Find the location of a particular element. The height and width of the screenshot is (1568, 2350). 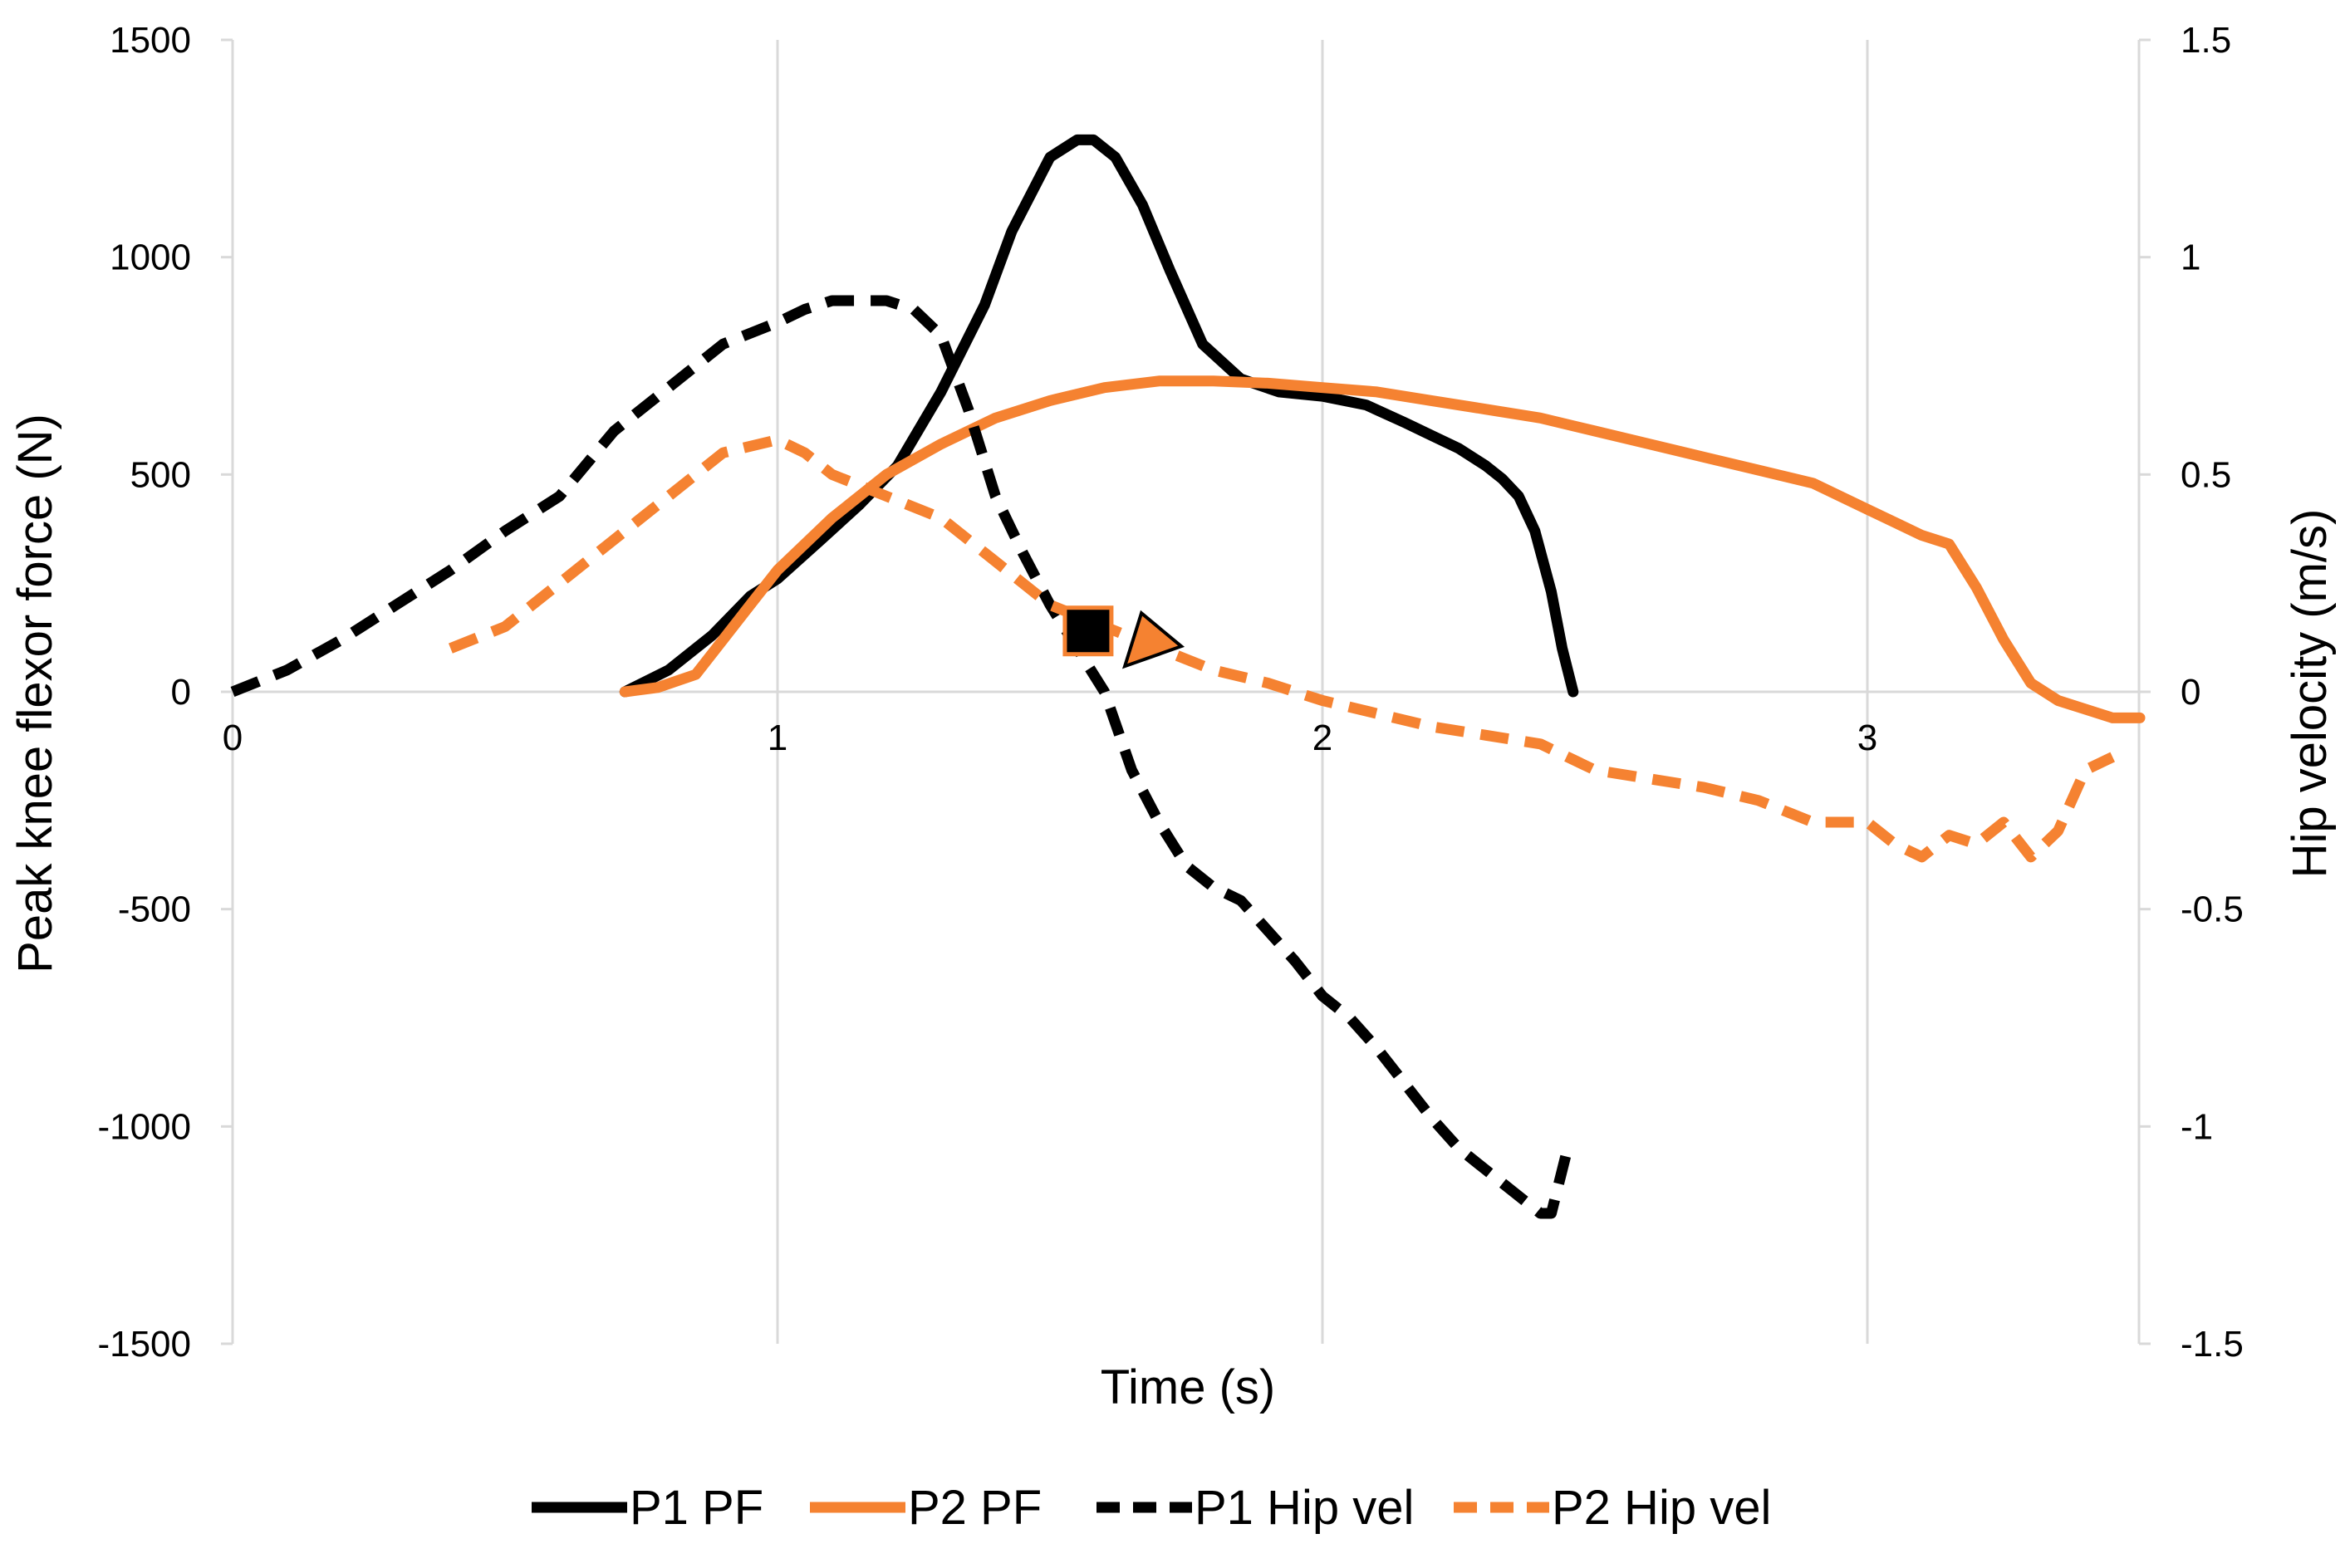

y-tick-label: 1000 is located at coordinates (150, 258).